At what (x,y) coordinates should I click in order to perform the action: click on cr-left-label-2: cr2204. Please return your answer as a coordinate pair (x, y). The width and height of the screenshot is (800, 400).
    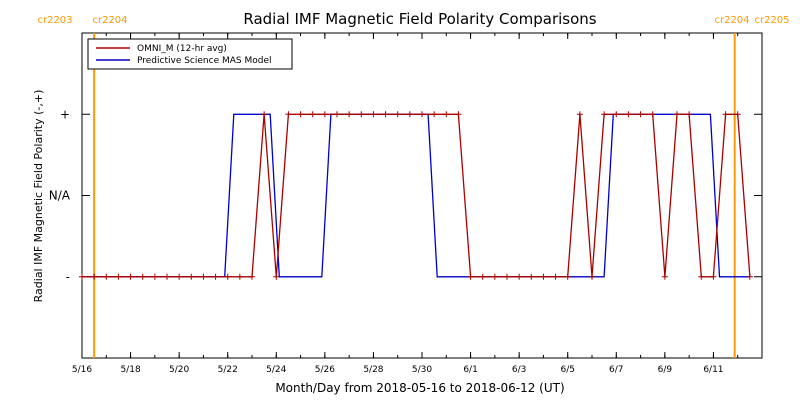
    Looking at the image, I should click on (731, 20).